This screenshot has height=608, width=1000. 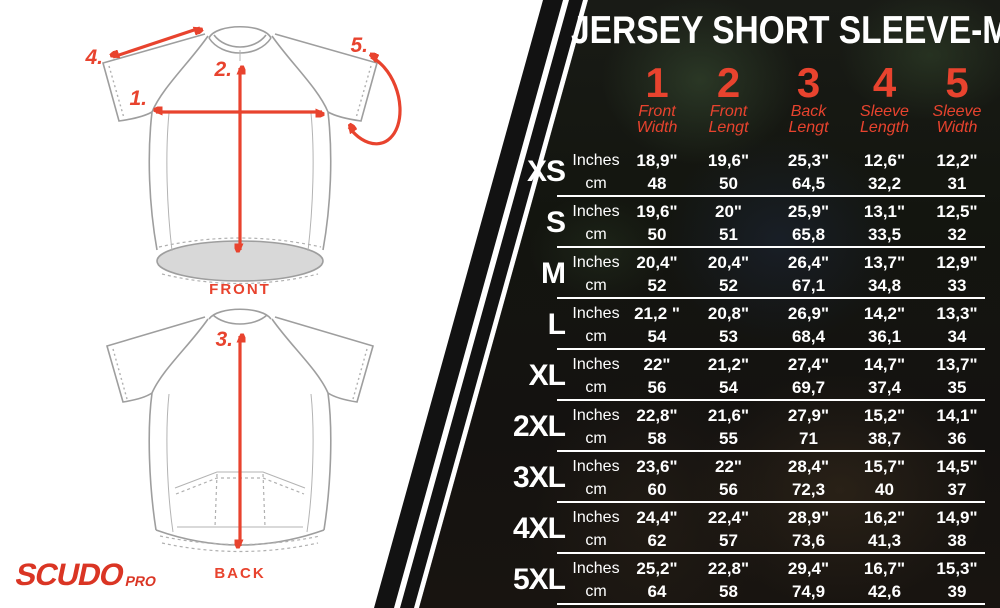 What do you see at coordinates (728, 336) in the screenshot?
I see `cm-value: 53` at bounding box center [728, 336].